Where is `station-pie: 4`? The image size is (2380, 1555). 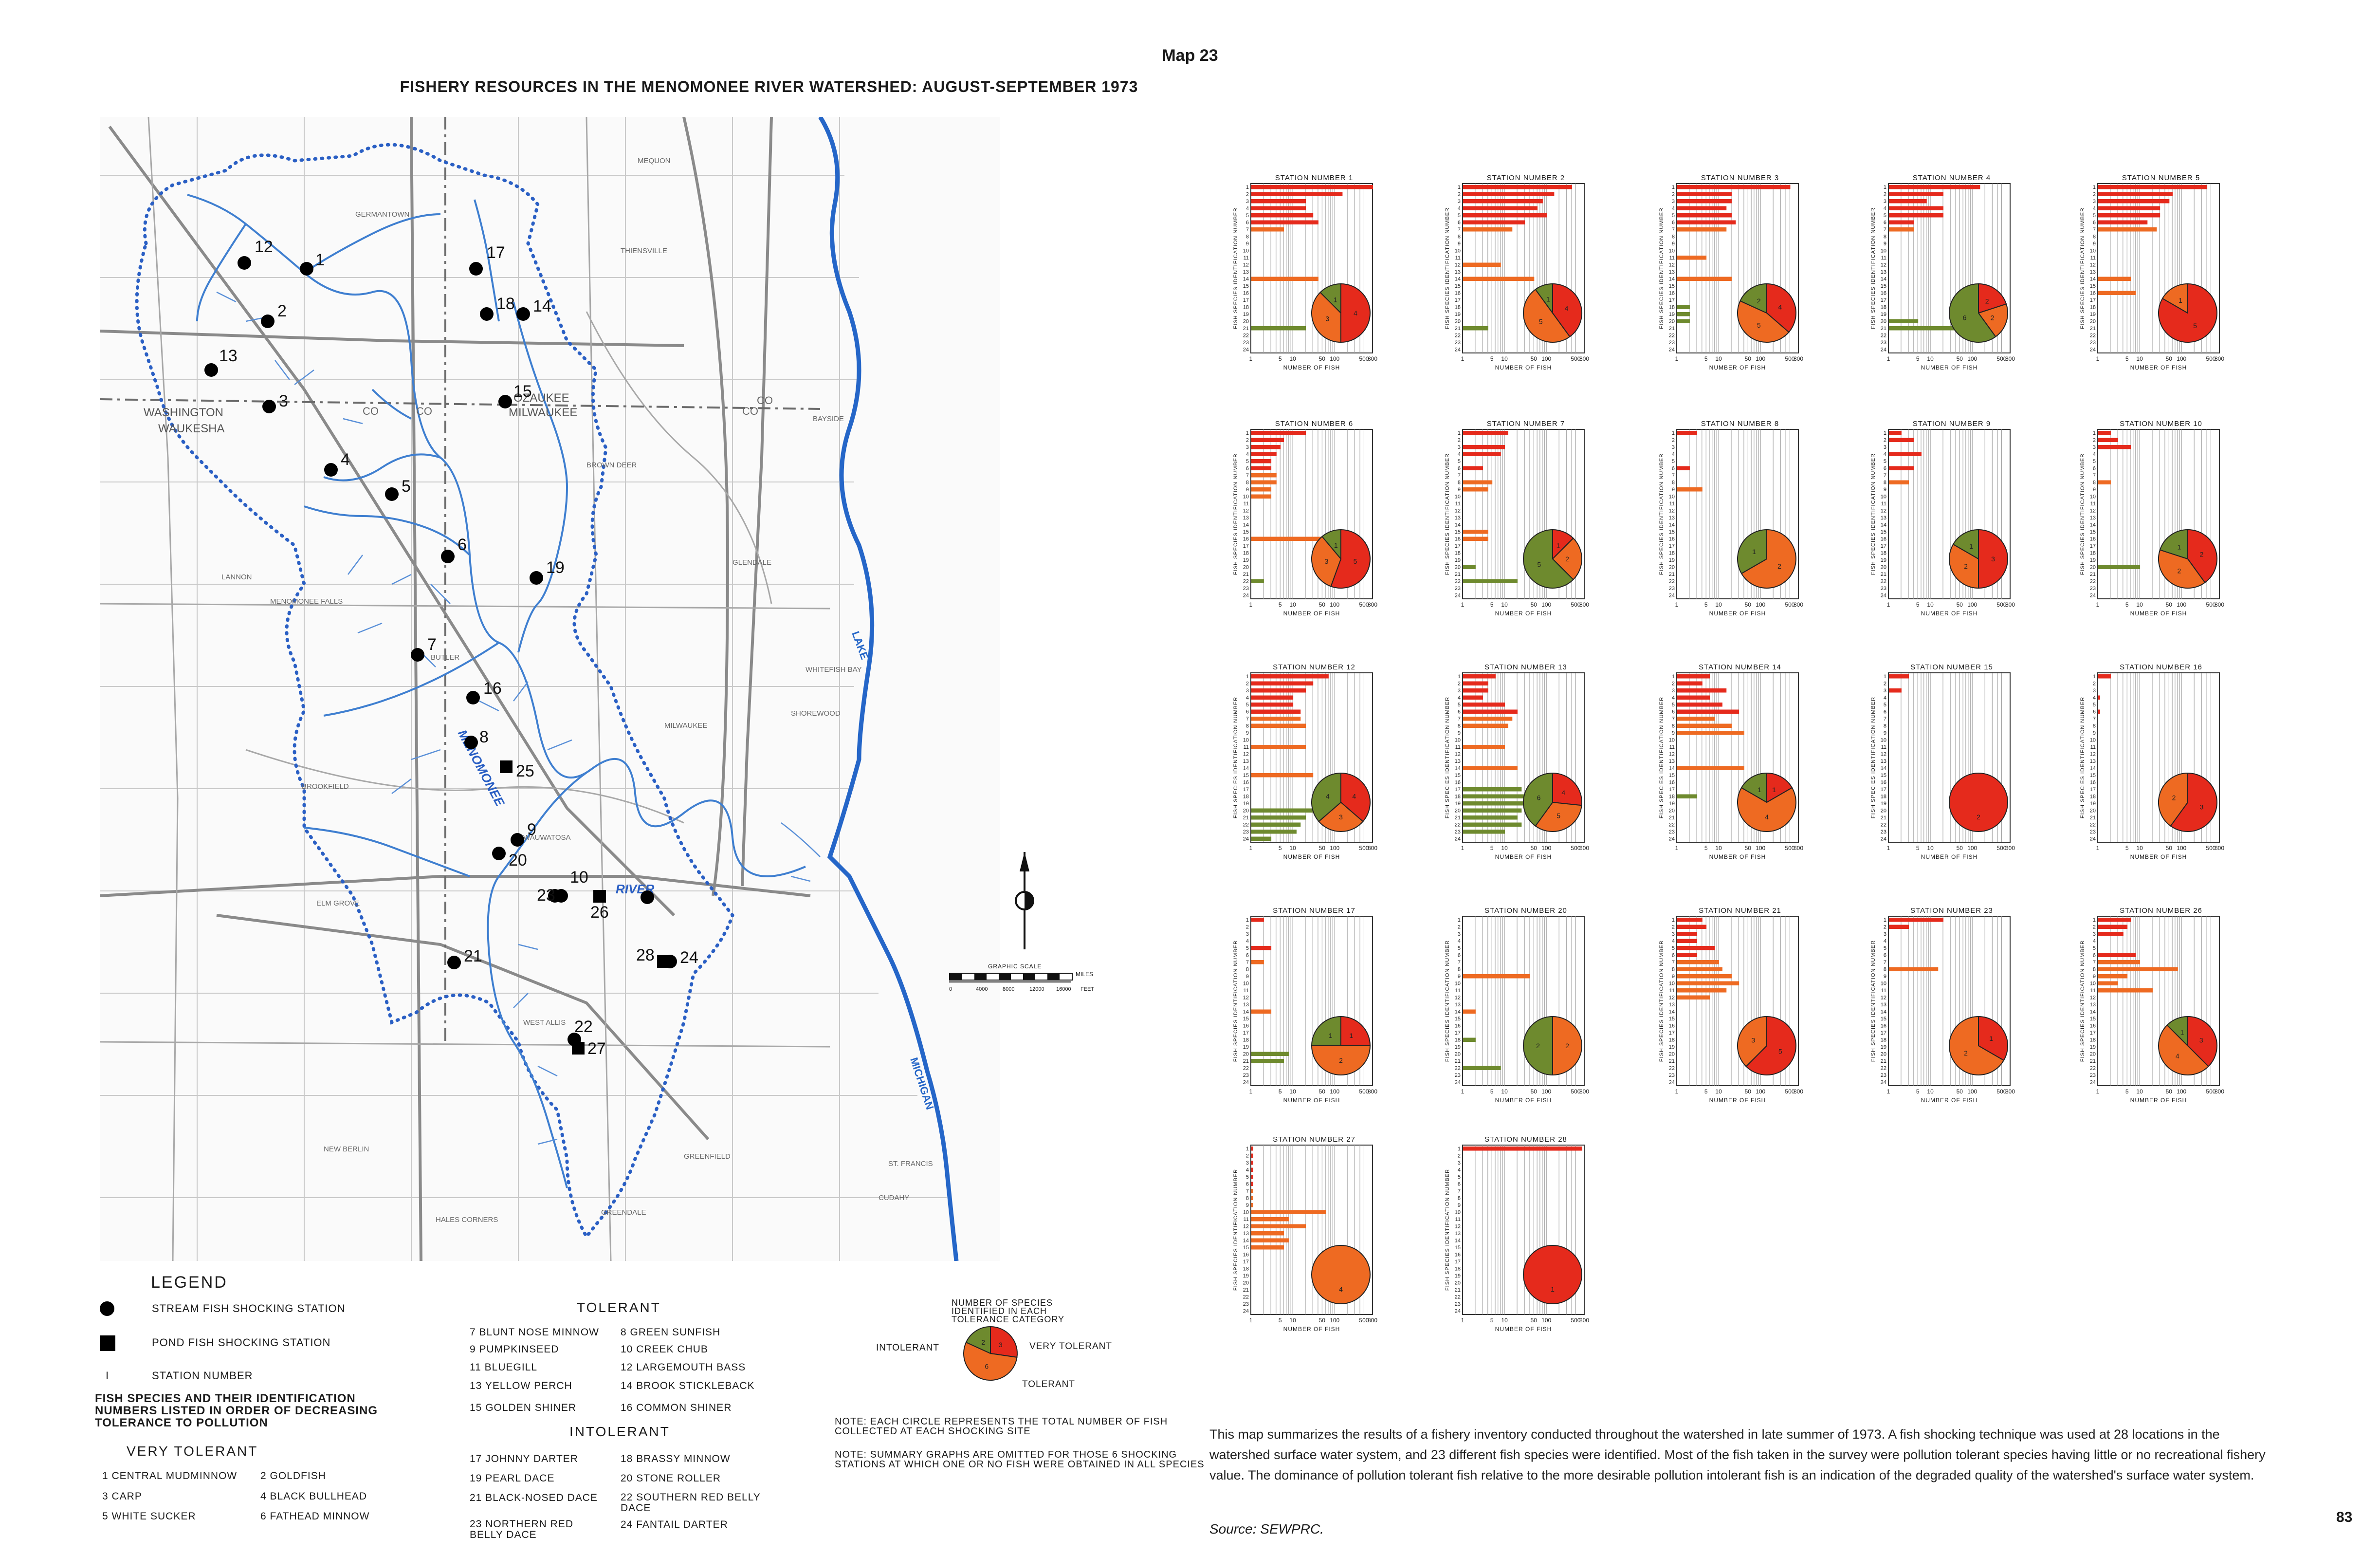
station-pie: 4 is located at coordinates (1341, 1275).